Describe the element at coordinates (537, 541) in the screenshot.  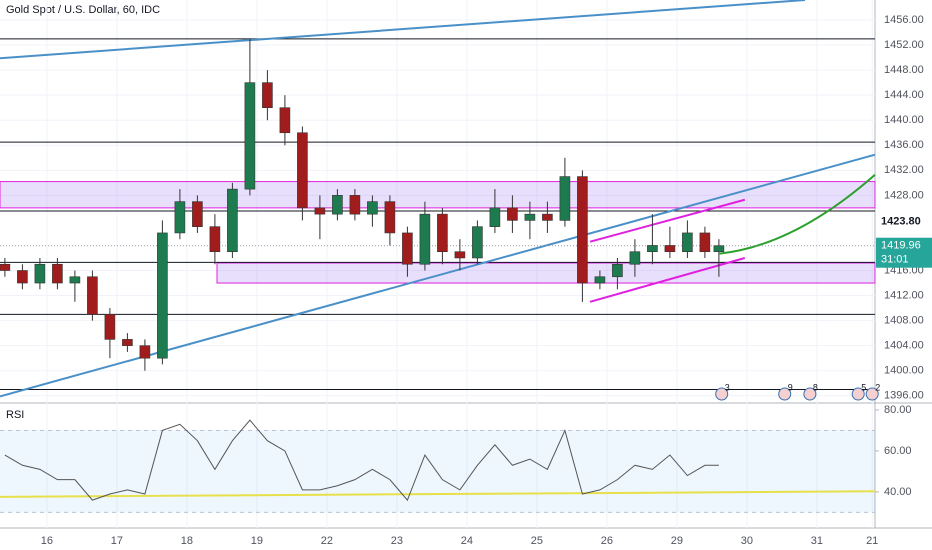
I see `x-tick-label: 25` at that location.